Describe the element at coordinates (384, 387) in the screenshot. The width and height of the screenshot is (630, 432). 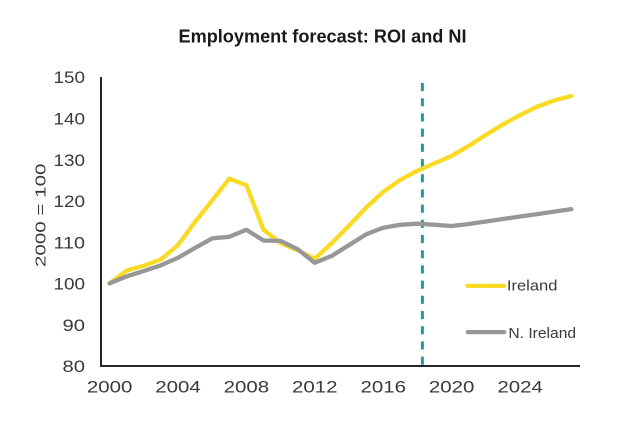
I see `svg-text: 2016` at that location.